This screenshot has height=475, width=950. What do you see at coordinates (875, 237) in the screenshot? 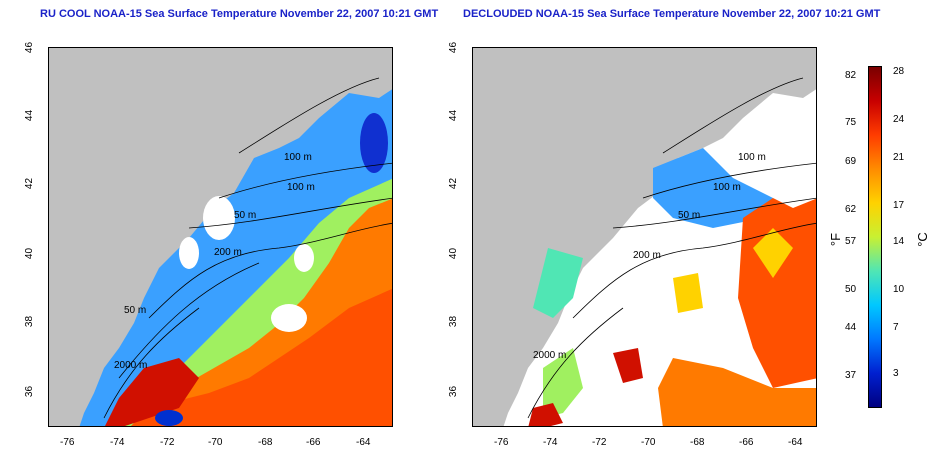
I see `sst-colorbar` at bounding box center [875, 237].